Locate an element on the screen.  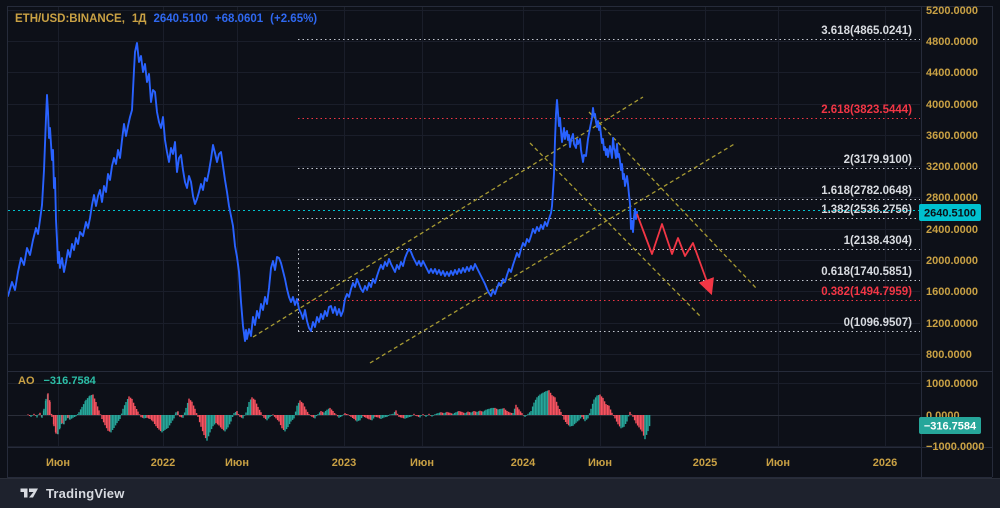
time-axis-label: Июн is located at coordinates (58, 463).